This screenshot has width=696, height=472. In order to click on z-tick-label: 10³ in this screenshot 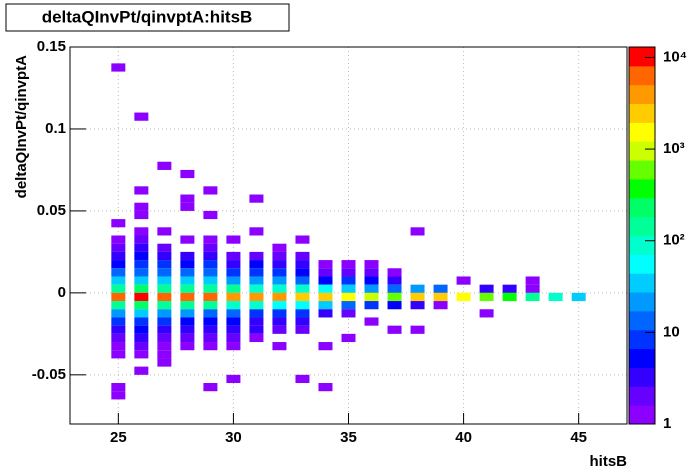, I will do `click(674, 148)`.